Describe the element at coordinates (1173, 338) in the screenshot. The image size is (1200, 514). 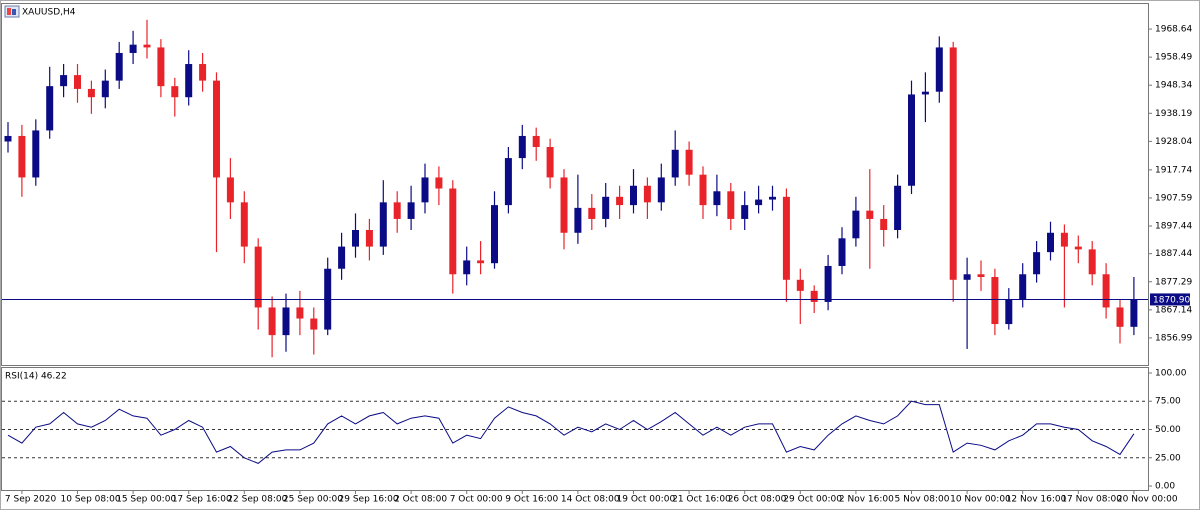
I see `y-tick-label: 1856.99` at that location.